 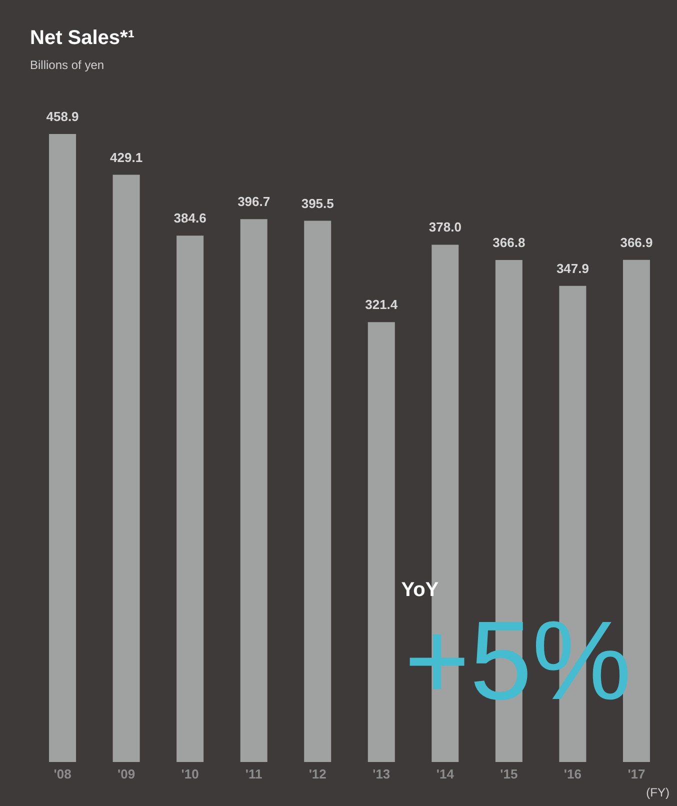 What do you see at coordinates (572, 268) in the screenshot?
I see `data-label: 347.9` at bounding box center [572, 268].